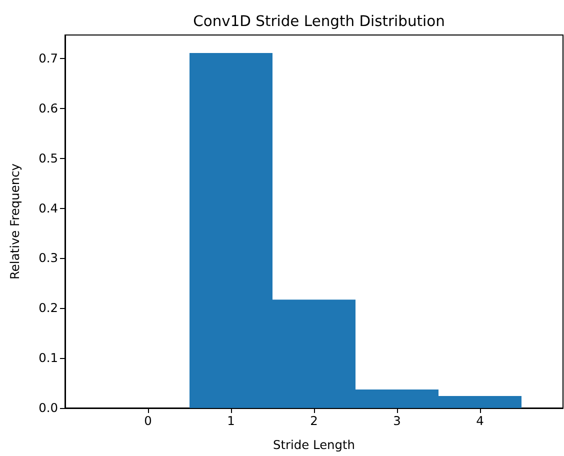 This screenshot has width=564, height=456. Describe the element at coordinates (48, 258) in the screenshot. I see `y-tick-label: 0.3` at that location.